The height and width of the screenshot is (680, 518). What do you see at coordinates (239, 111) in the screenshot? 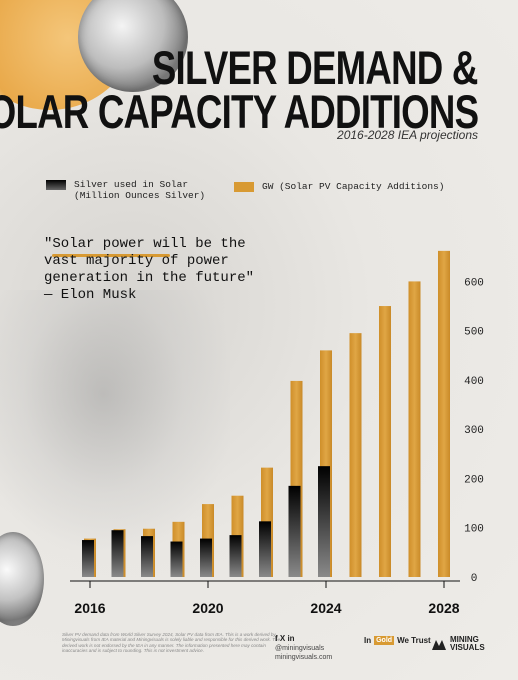
I see `title-line-2: SOLAR CAPACITY ADDITIONS` at bounding box center [239, 111].